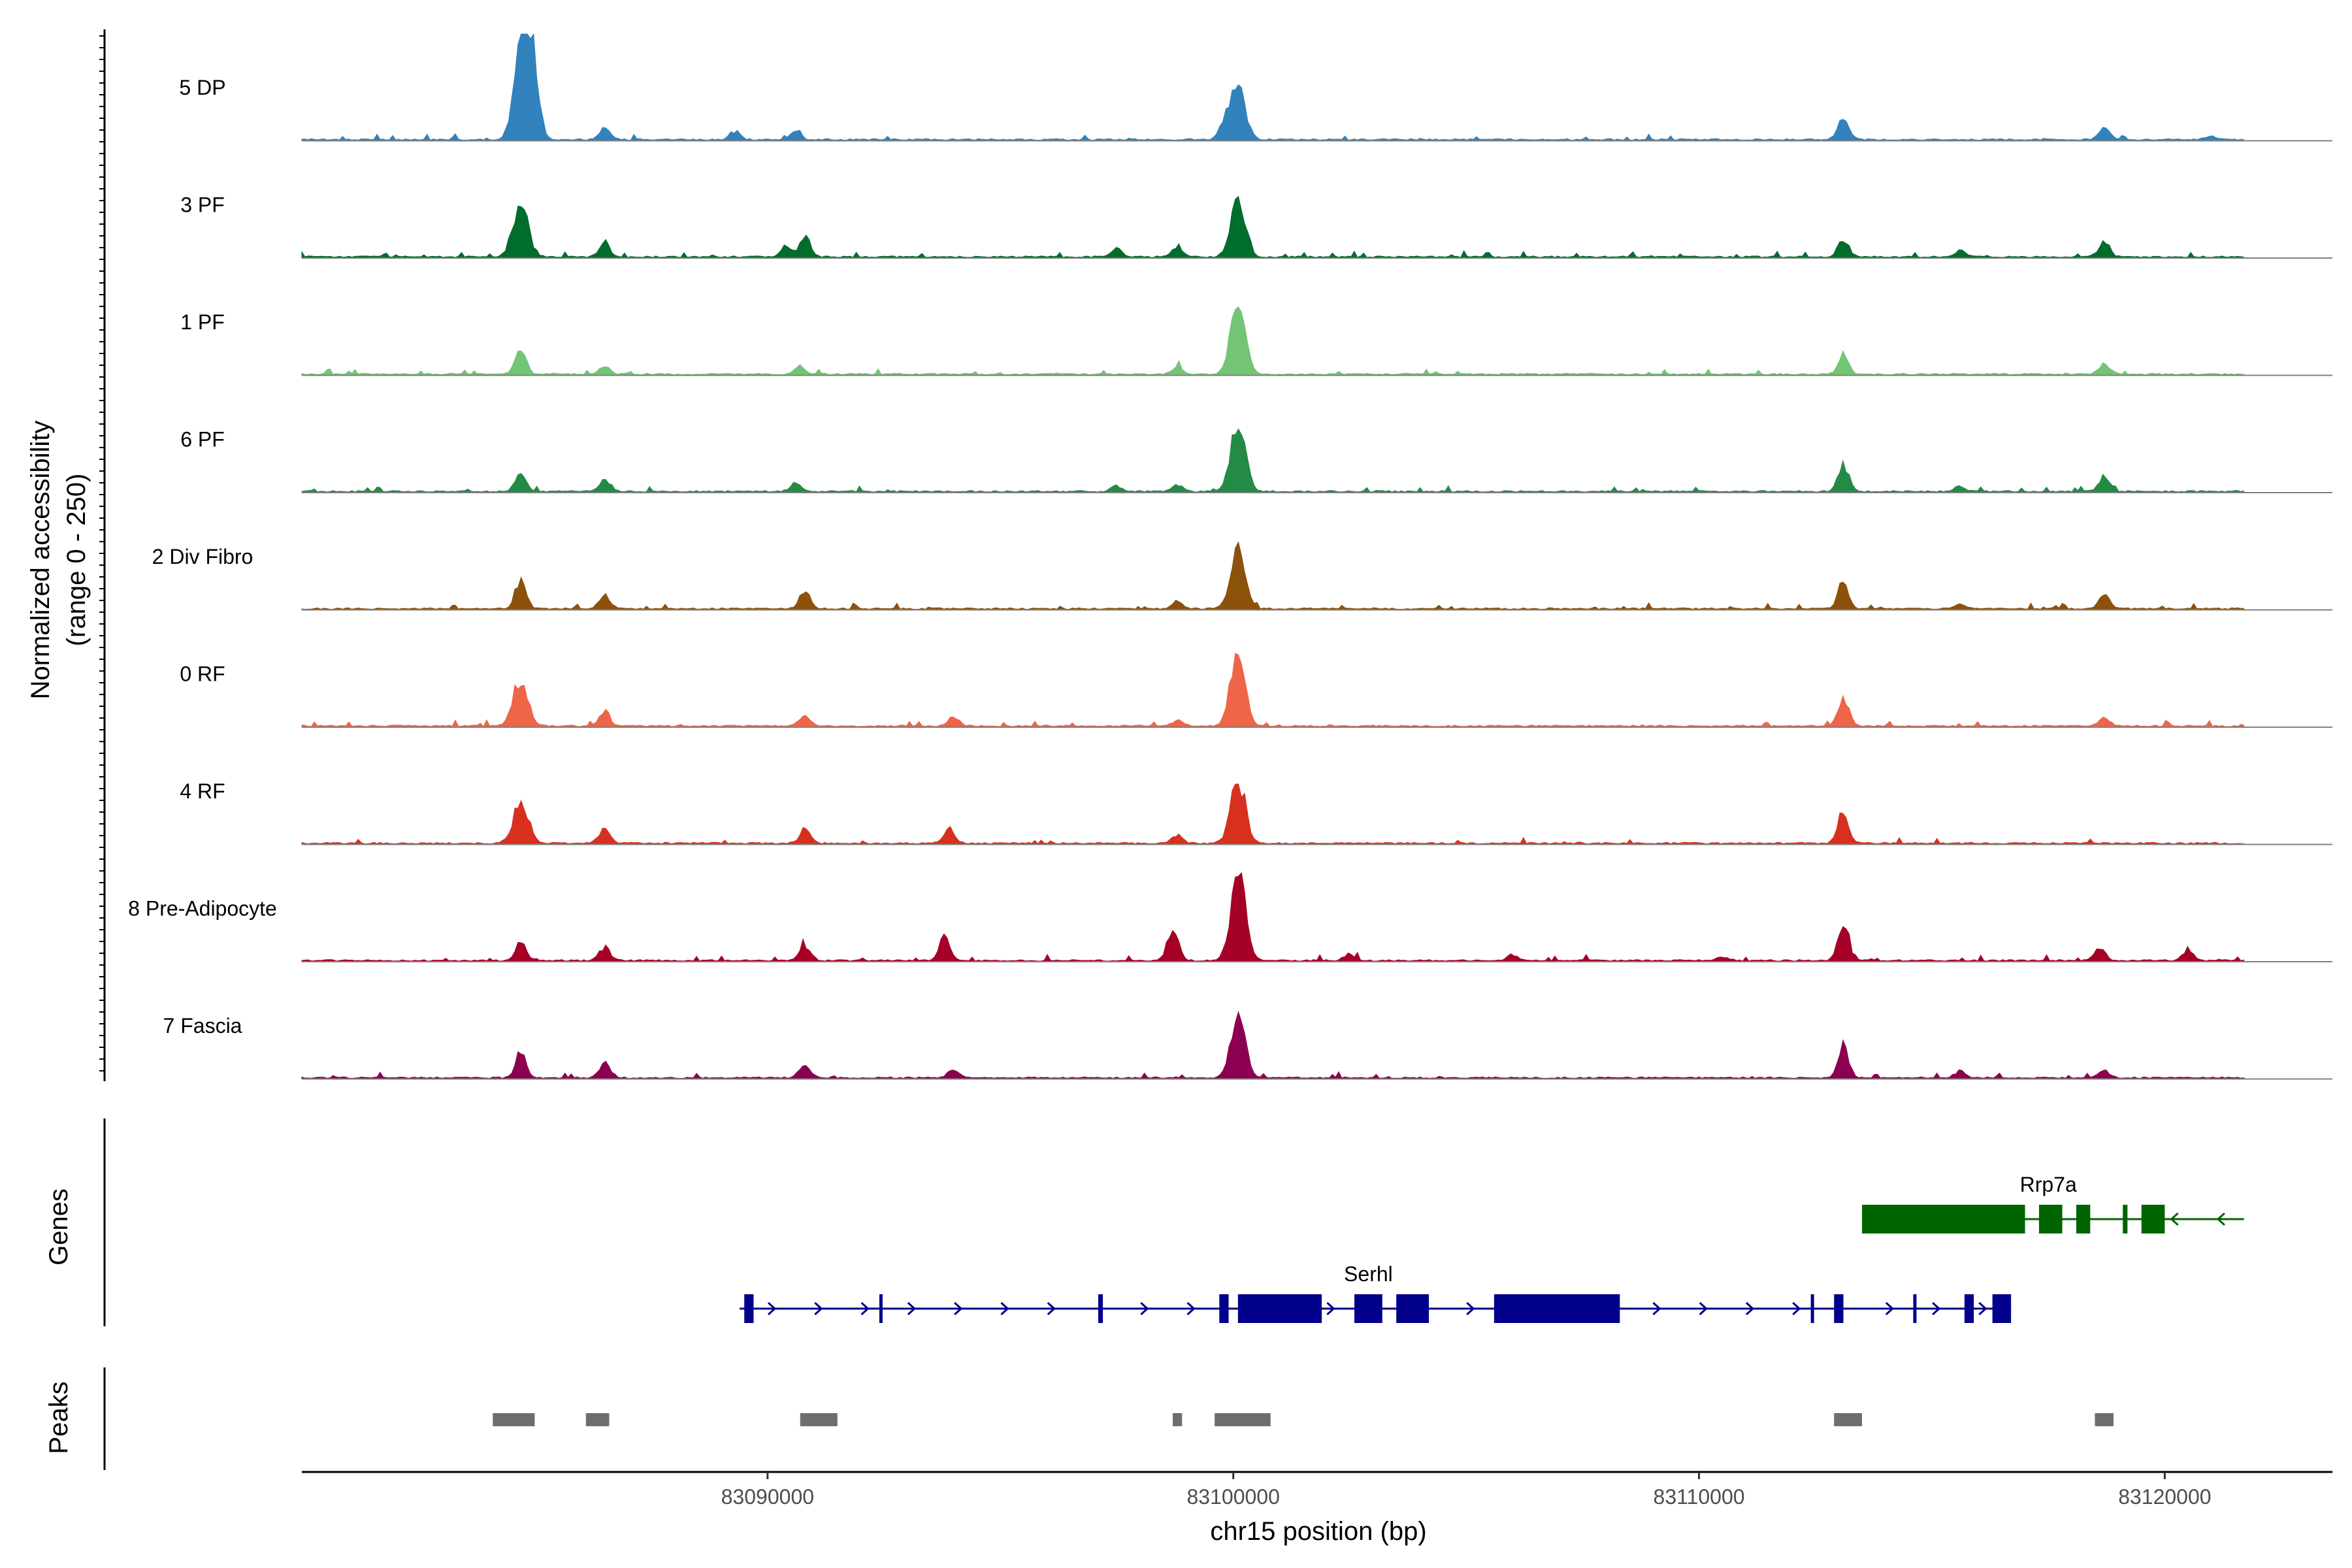  I want to click on y-axis-title-line2: (range 0 - 250), so click(76, 560).